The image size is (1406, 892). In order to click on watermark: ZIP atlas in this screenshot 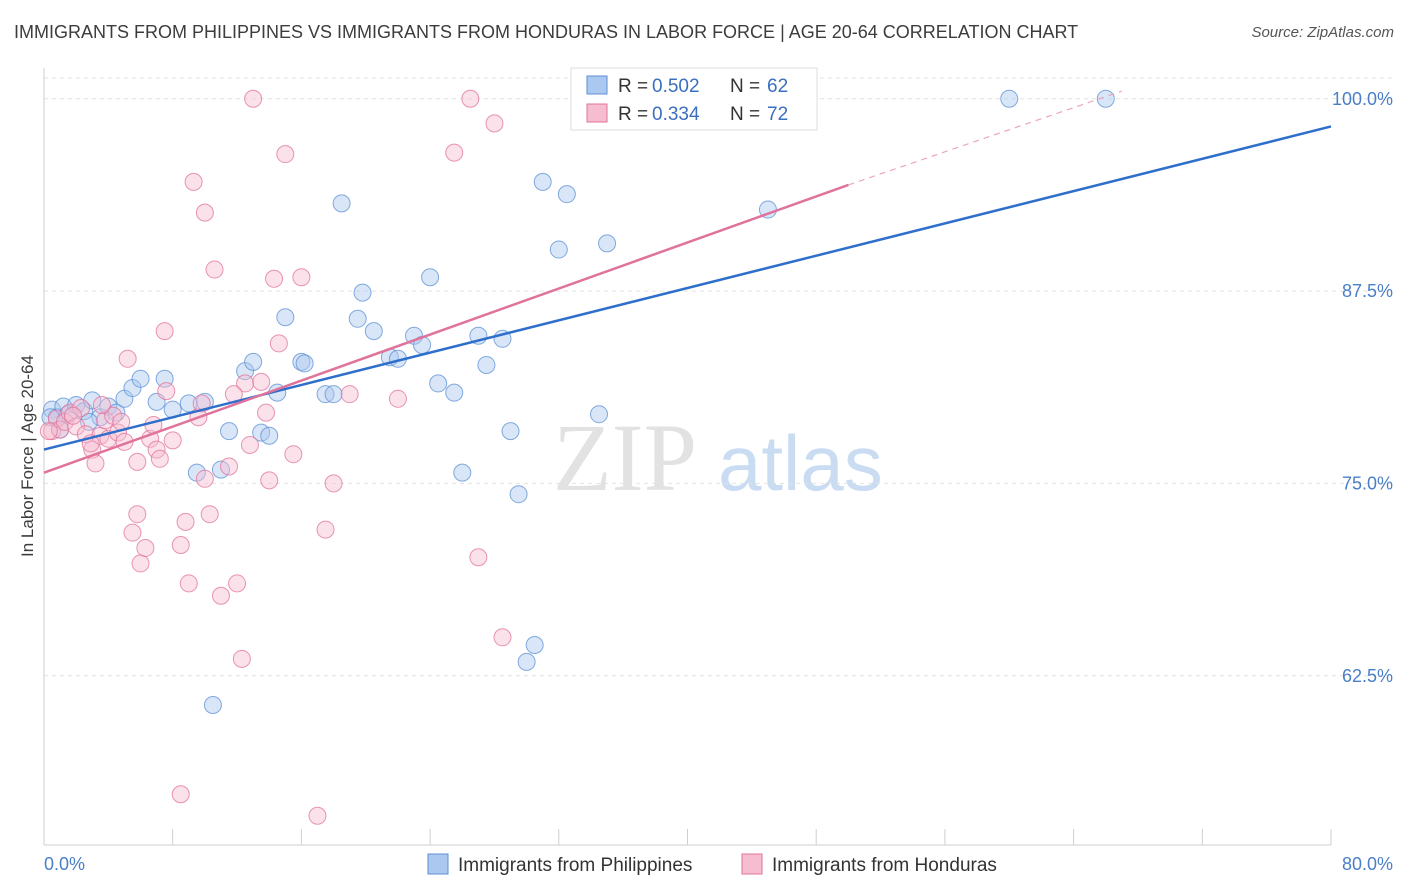, I will do `click(718, 457)`.